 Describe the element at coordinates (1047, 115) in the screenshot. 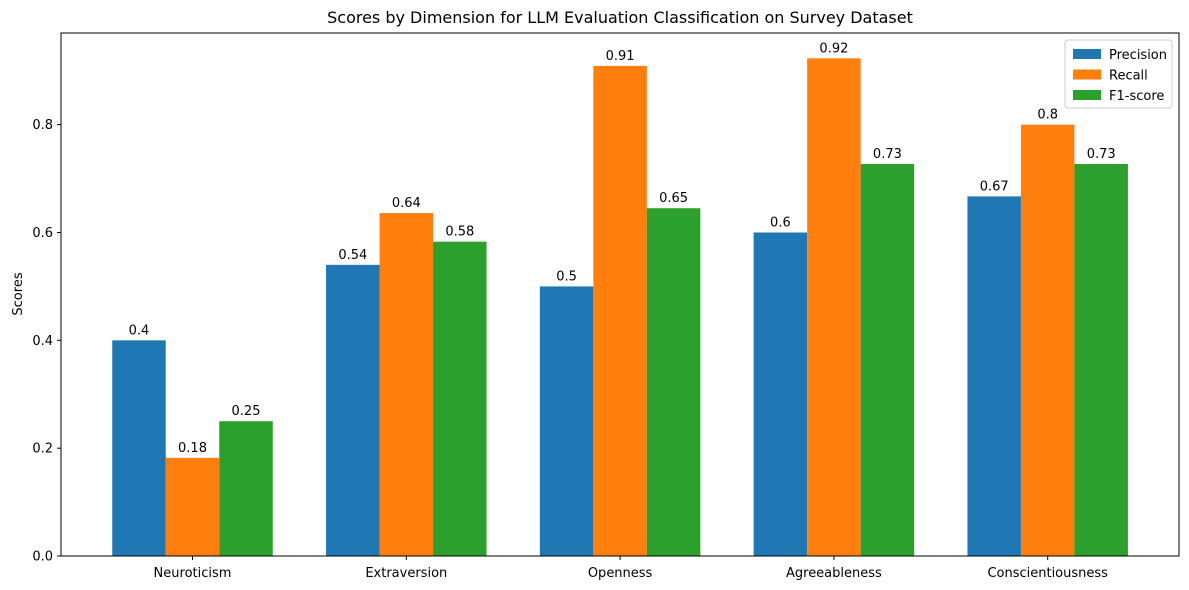

I see `data-label: 0.8` at that location.